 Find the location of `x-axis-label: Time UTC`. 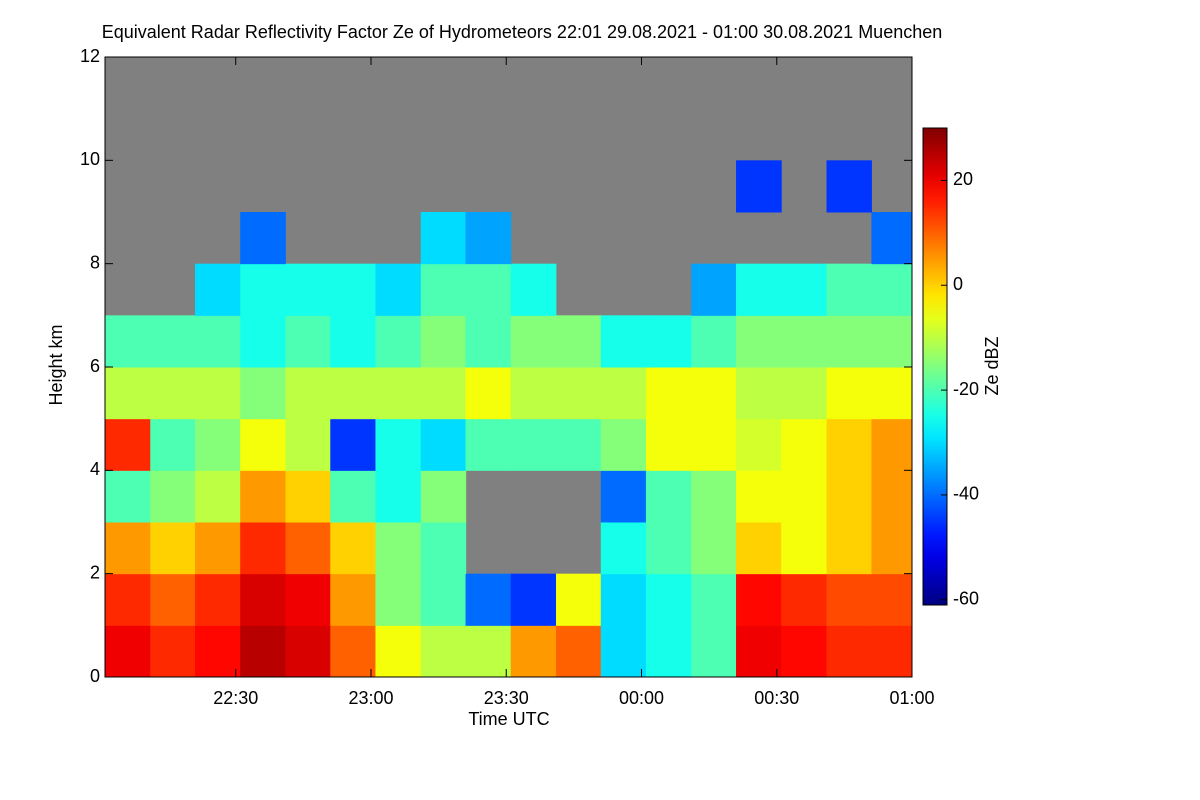

x-axis-label: Time UTC is located at coordinates (508, 719).